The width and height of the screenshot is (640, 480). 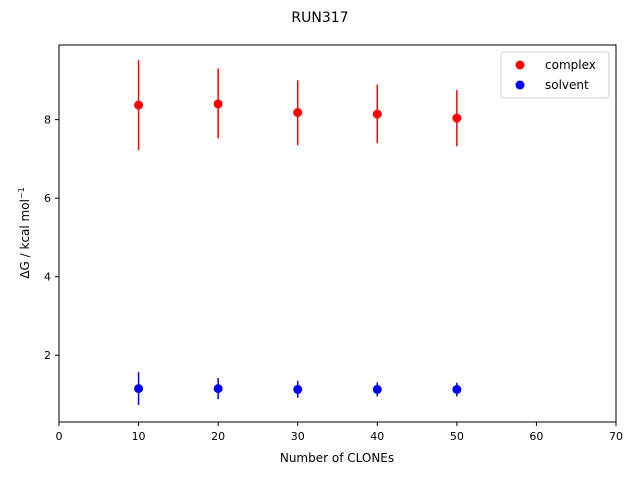 I want to click on y-tick-label: 8, so click(x=47, y=120).